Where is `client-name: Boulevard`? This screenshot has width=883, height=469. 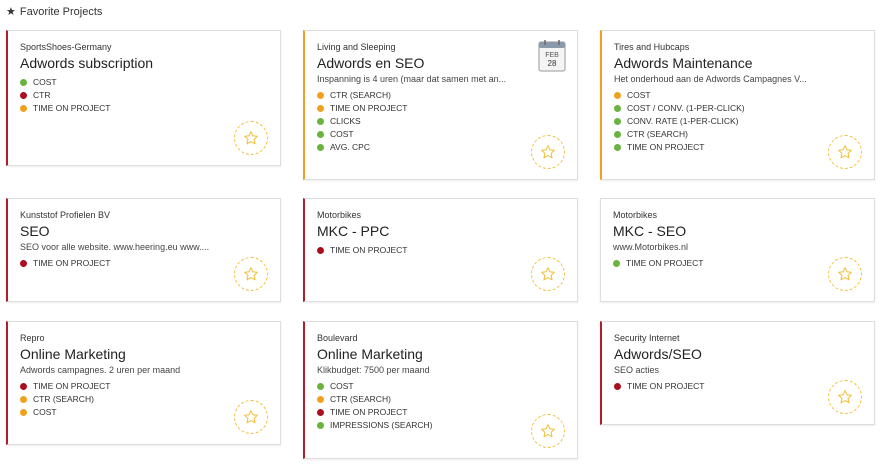 client-name: Boulevard is located at coordinates (337, 338).